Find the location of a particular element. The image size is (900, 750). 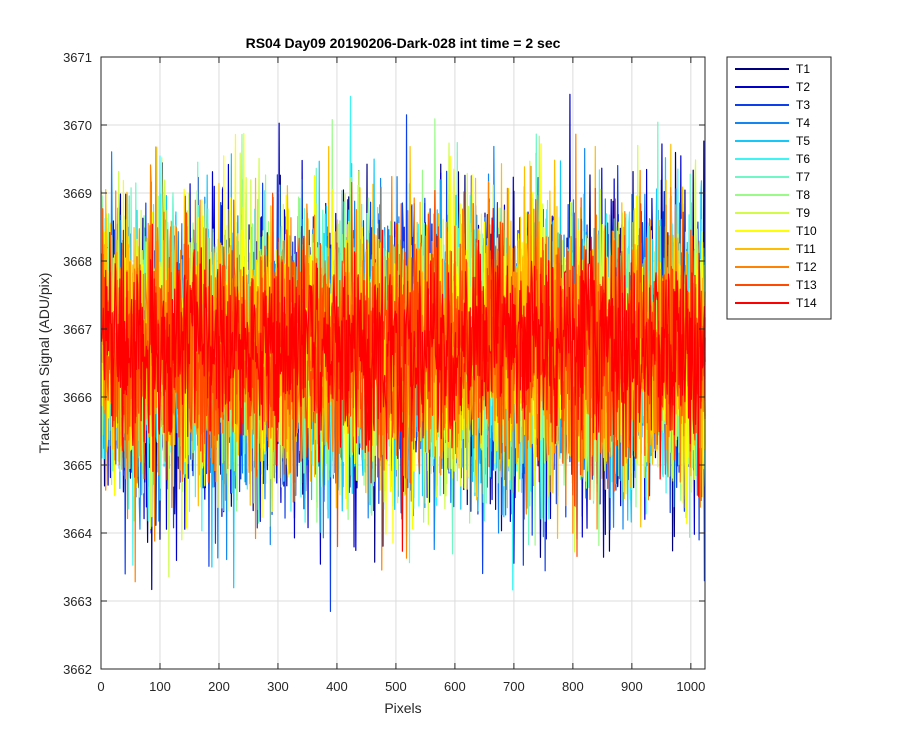

x-tick-label: 100 is located at coordinates (160, 686).